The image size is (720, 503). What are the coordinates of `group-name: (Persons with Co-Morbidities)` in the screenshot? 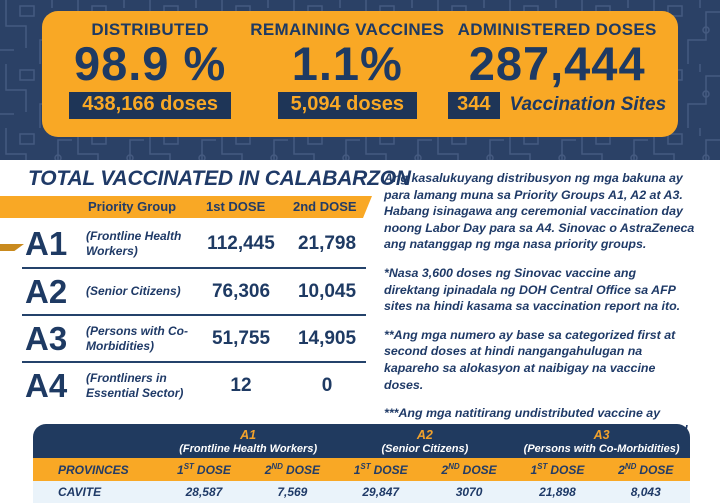 It's located at (601, 448).